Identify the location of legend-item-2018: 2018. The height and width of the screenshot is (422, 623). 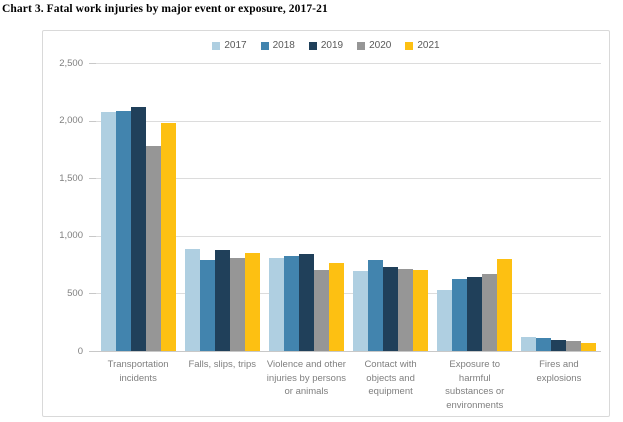
(277, 45).